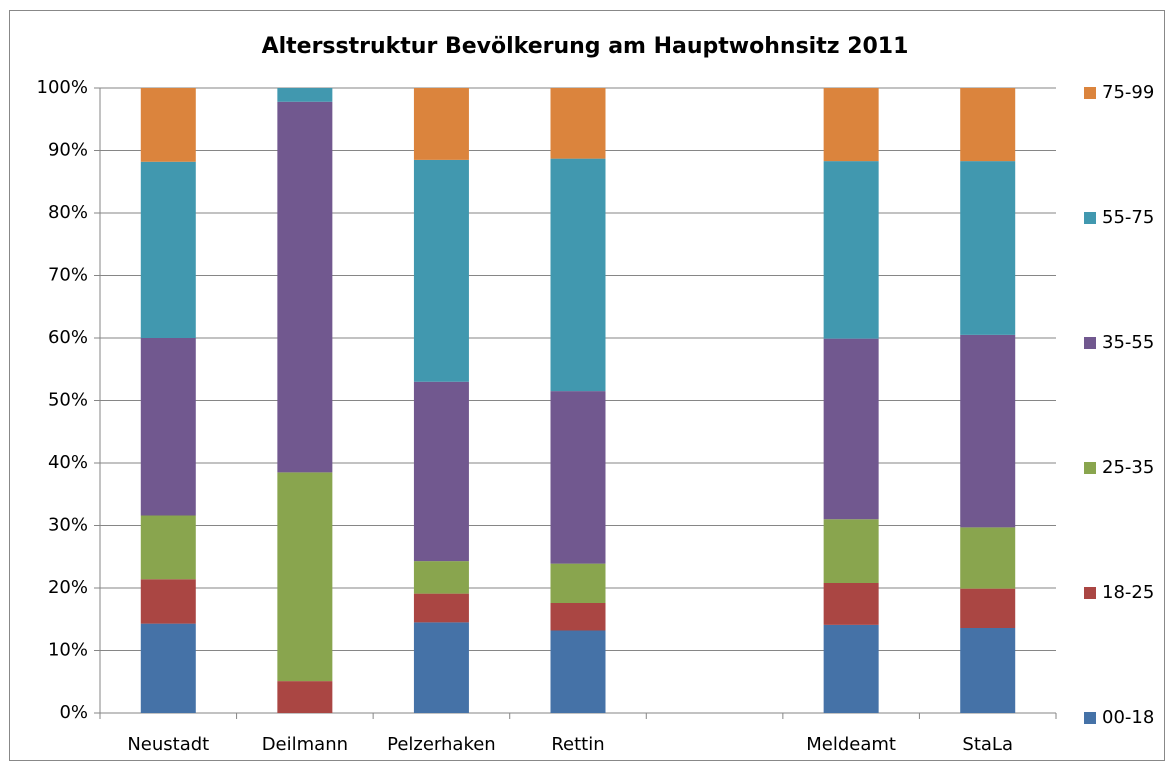 This screenshot has width=1170, height=765. I want to click on y-tick-label: 40%, so click(68, 462).